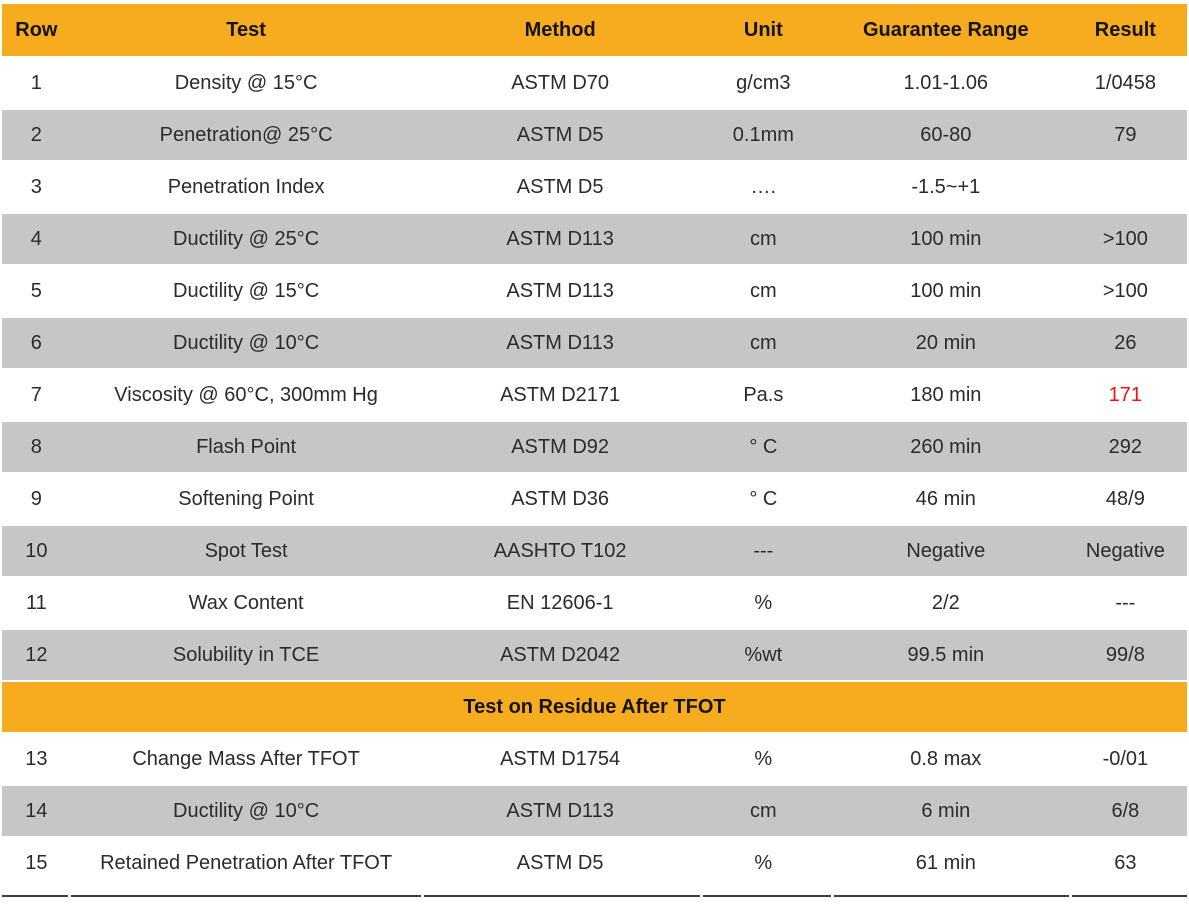 The width and height of the screenshot is (1189, 909). I want to click on cell-row-number: 10, so click(36, 551).